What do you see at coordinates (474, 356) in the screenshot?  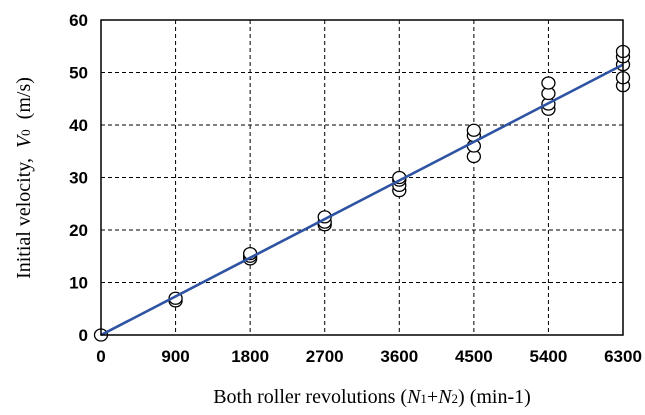 I see `x-tick-label: 4500` at bounding box center [474, 356].